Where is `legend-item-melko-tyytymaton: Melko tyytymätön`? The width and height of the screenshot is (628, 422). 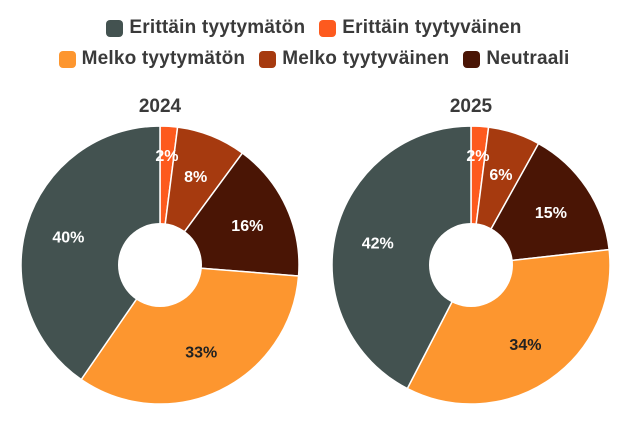 legend-item-melko-tyytymaton: Melko tyytymätön is located at coordinates (152, 59).